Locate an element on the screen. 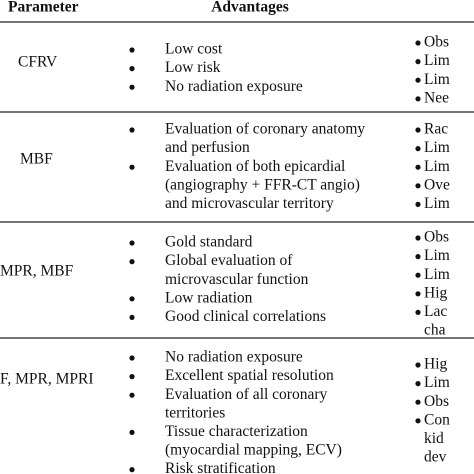 The width and height of the screenshot is (474, 474). list-item-text: Nee is located at coordinates (436, 97).